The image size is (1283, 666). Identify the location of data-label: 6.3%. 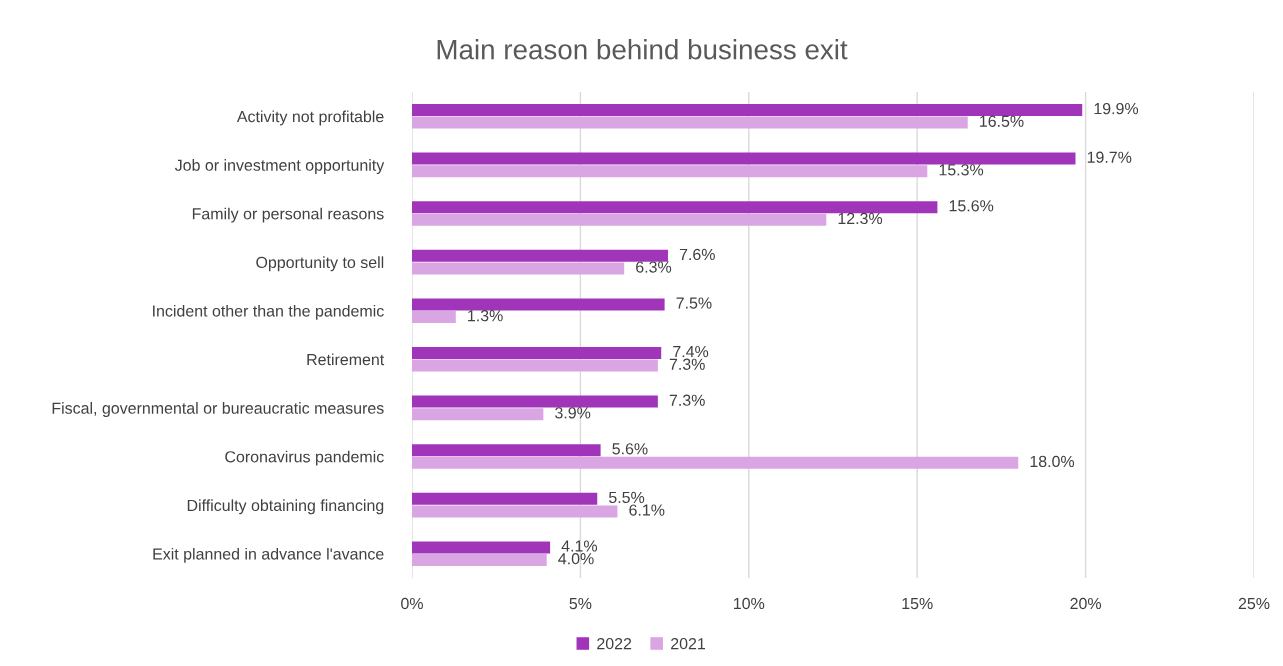
(654, 267).